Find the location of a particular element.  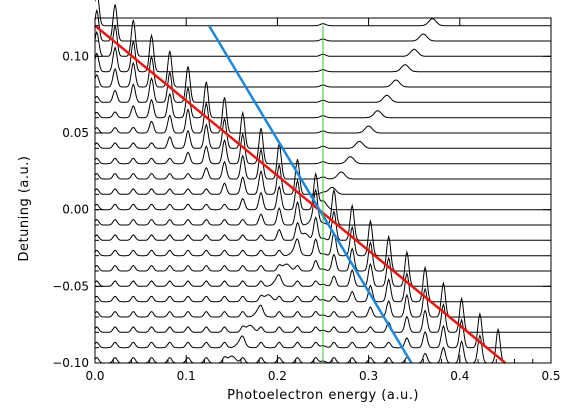

y-tick-label: −0.10 is located at coordinates (70, 363).